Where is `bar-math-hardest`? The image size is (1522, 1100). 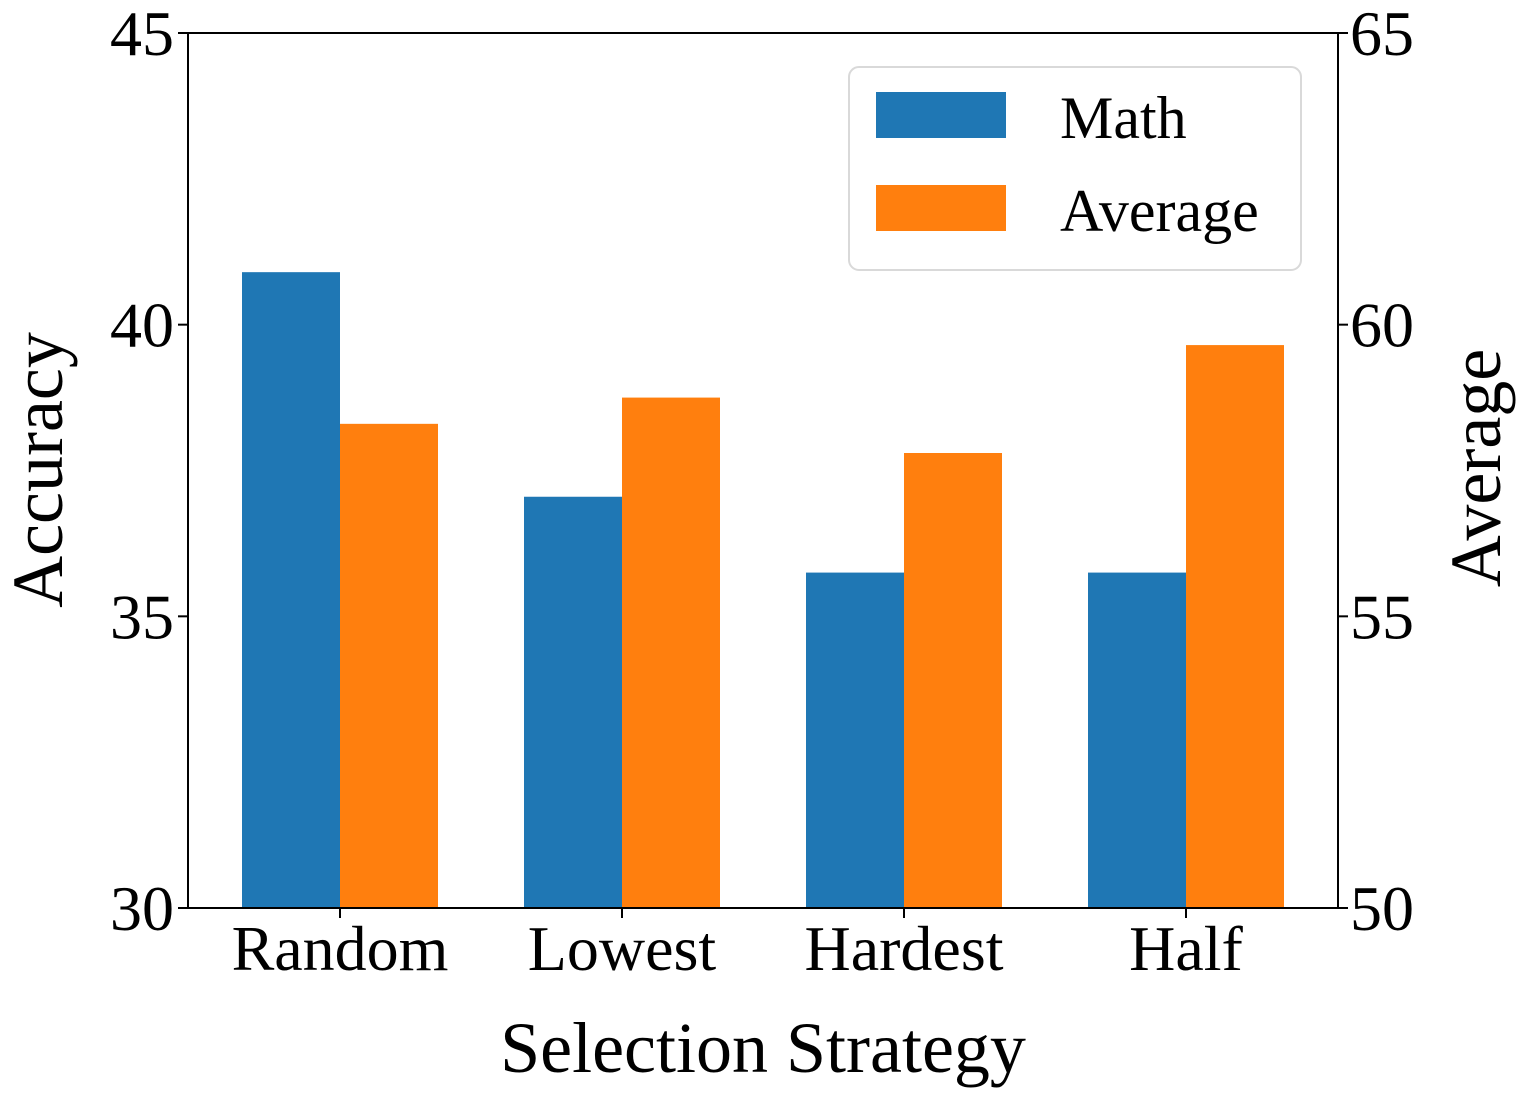 bar-math-hardest is located at coordinates (855, 740).